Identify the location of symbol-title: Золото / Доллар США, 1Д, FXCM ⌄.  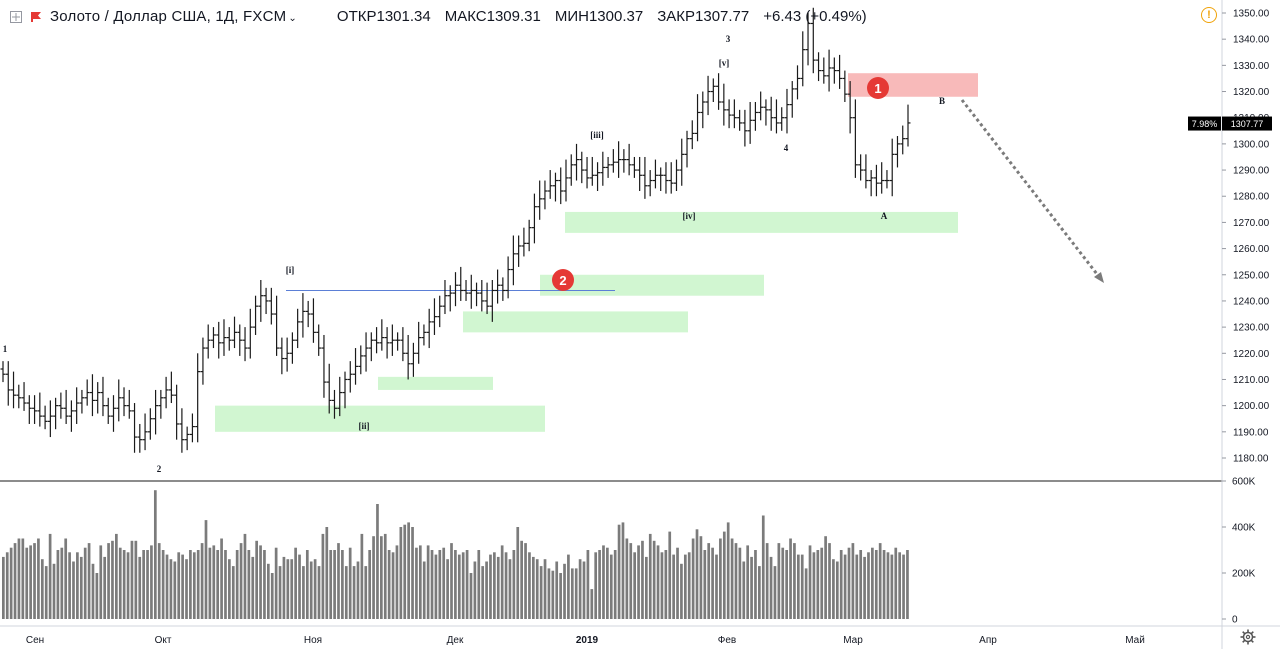
(173, 16).